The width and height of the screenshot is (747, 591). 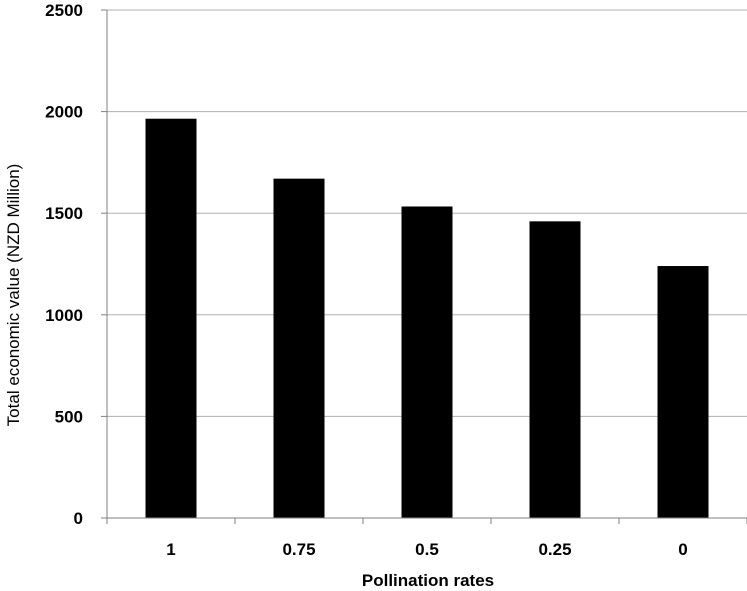 What do you see at coordinates (682, 549) in the screenshot?
I see `x-tick-label: 0` at bounding box center [682, 549].